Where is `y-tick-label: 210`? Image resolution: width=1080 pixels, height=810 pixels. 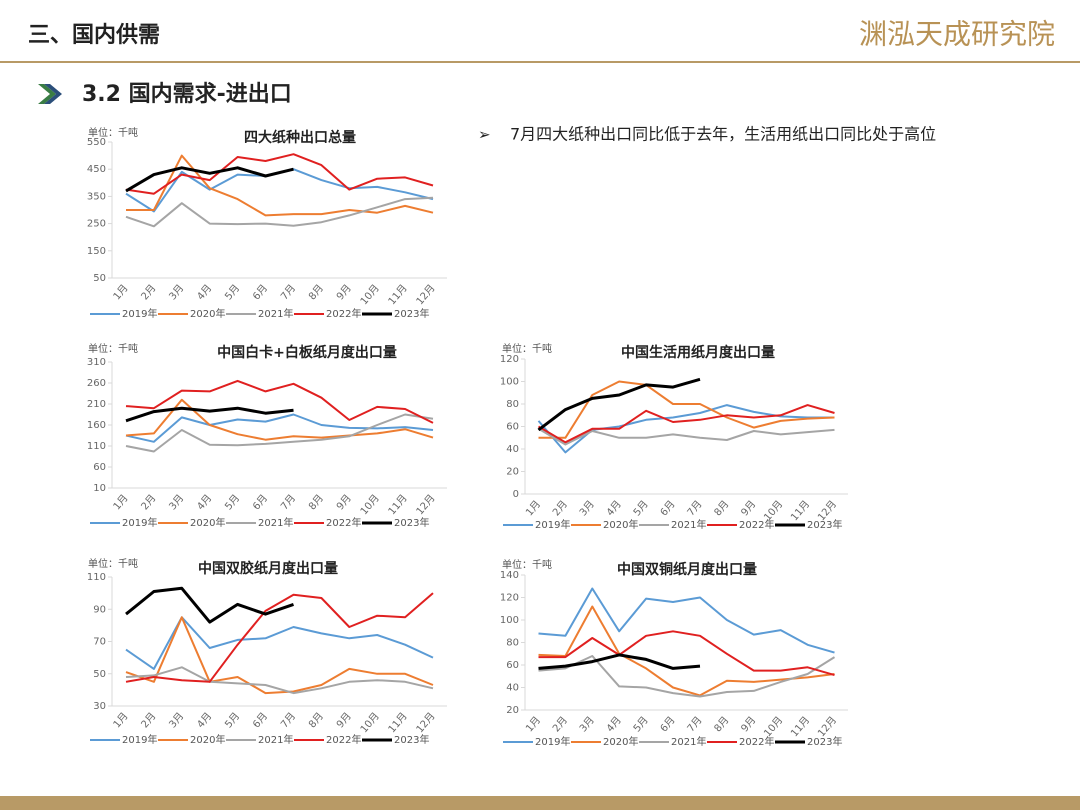
y-tick-label: 210 is located at coordinates (96, 404).